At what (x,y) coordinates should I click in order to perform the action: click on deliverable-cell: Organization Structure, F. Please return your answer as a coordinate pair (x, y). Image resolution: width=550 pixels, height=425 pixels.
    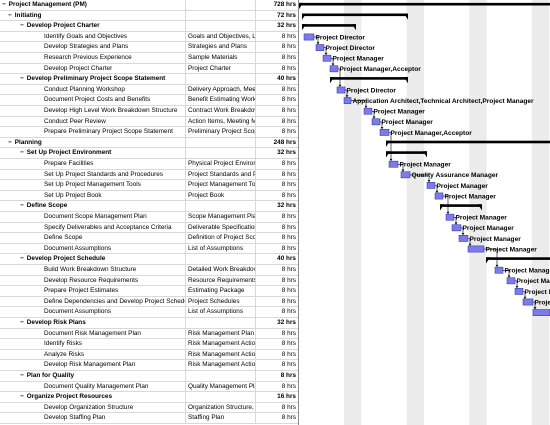
    Looking at the image, I should click on (222, 407).